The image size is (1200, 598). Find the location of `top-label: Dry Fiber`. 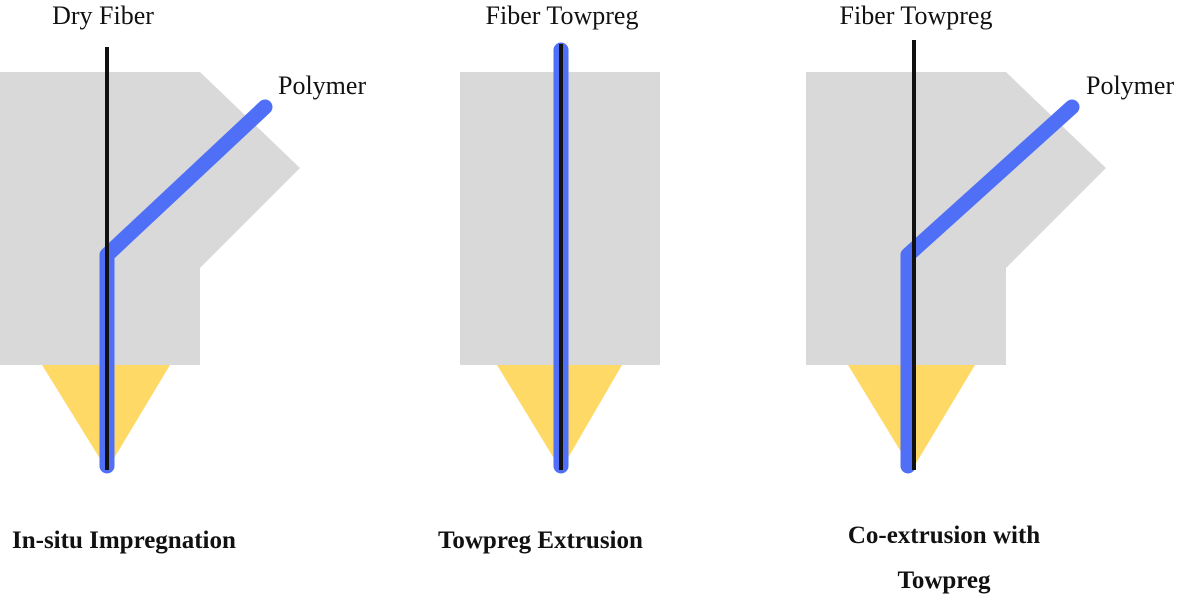

top-label: Dry Fiber is located at coordinates (103, 15).